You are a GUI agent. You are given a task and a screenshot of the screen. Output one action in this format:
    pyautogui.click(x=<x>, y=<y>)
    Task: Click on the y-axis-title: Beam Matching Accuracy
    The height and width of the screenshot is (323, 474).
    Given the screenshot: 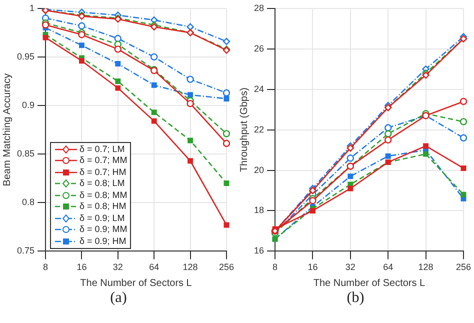 What is the action you would take?
    pyautogui.click(x=7, y=129)
    